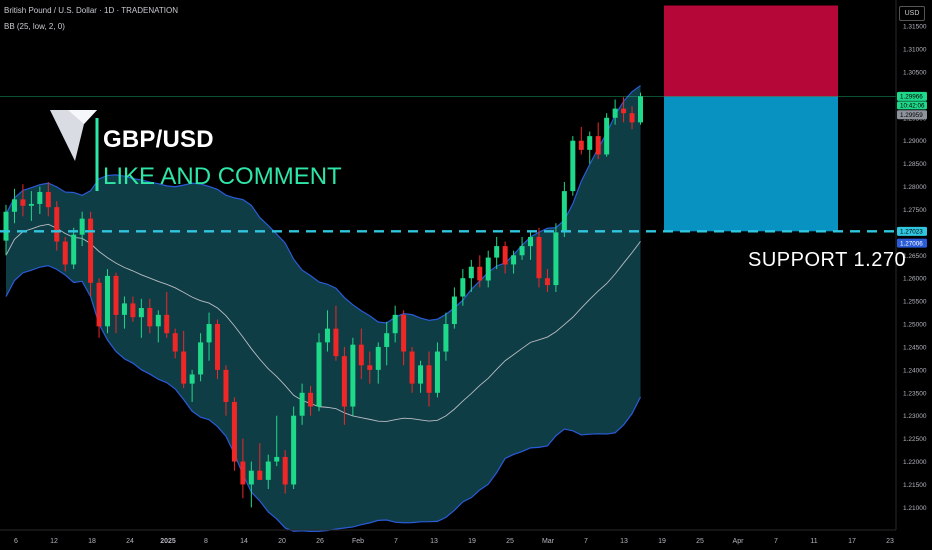 The image size is (932, 550). What do you see at coordinates (915, 393) in the screenshot?
I see `price-tick-label: 1.23500` at bounding box center [915, 393].